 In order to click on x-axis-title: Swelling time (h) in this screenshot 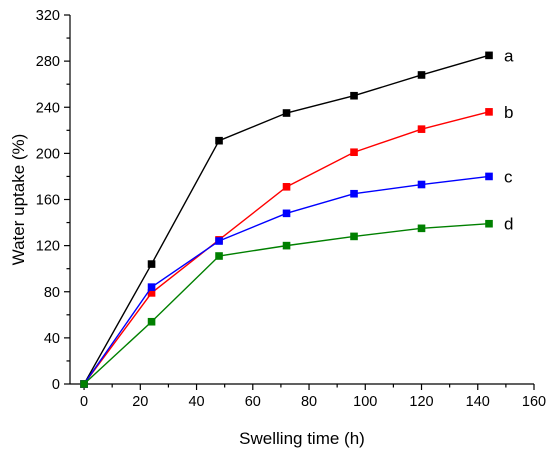, I will do `click(302, 438)`.